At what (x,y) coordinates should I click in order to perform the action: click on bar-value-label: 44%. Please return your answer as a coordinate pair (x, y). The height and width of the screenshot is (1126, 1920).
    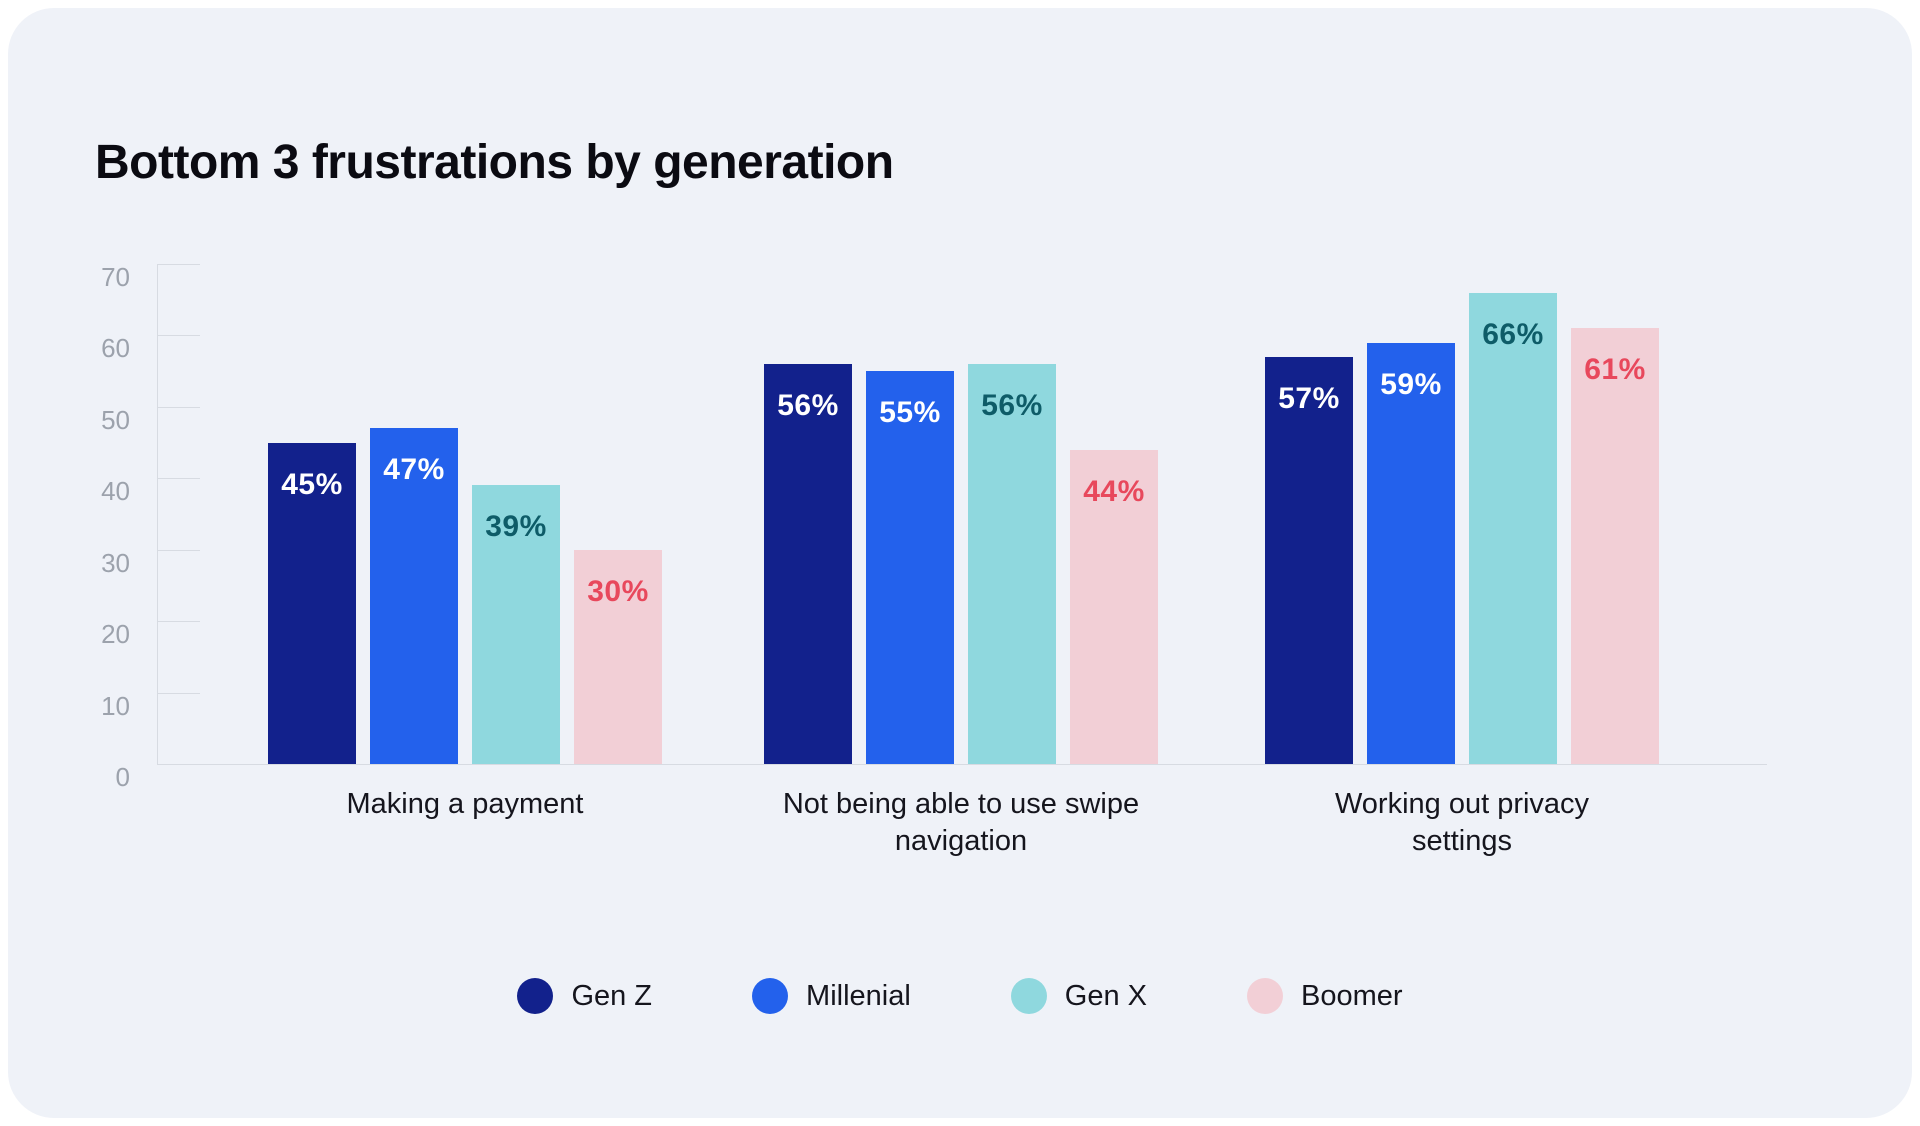
    Looking at the image, I should click on (1114, 491).